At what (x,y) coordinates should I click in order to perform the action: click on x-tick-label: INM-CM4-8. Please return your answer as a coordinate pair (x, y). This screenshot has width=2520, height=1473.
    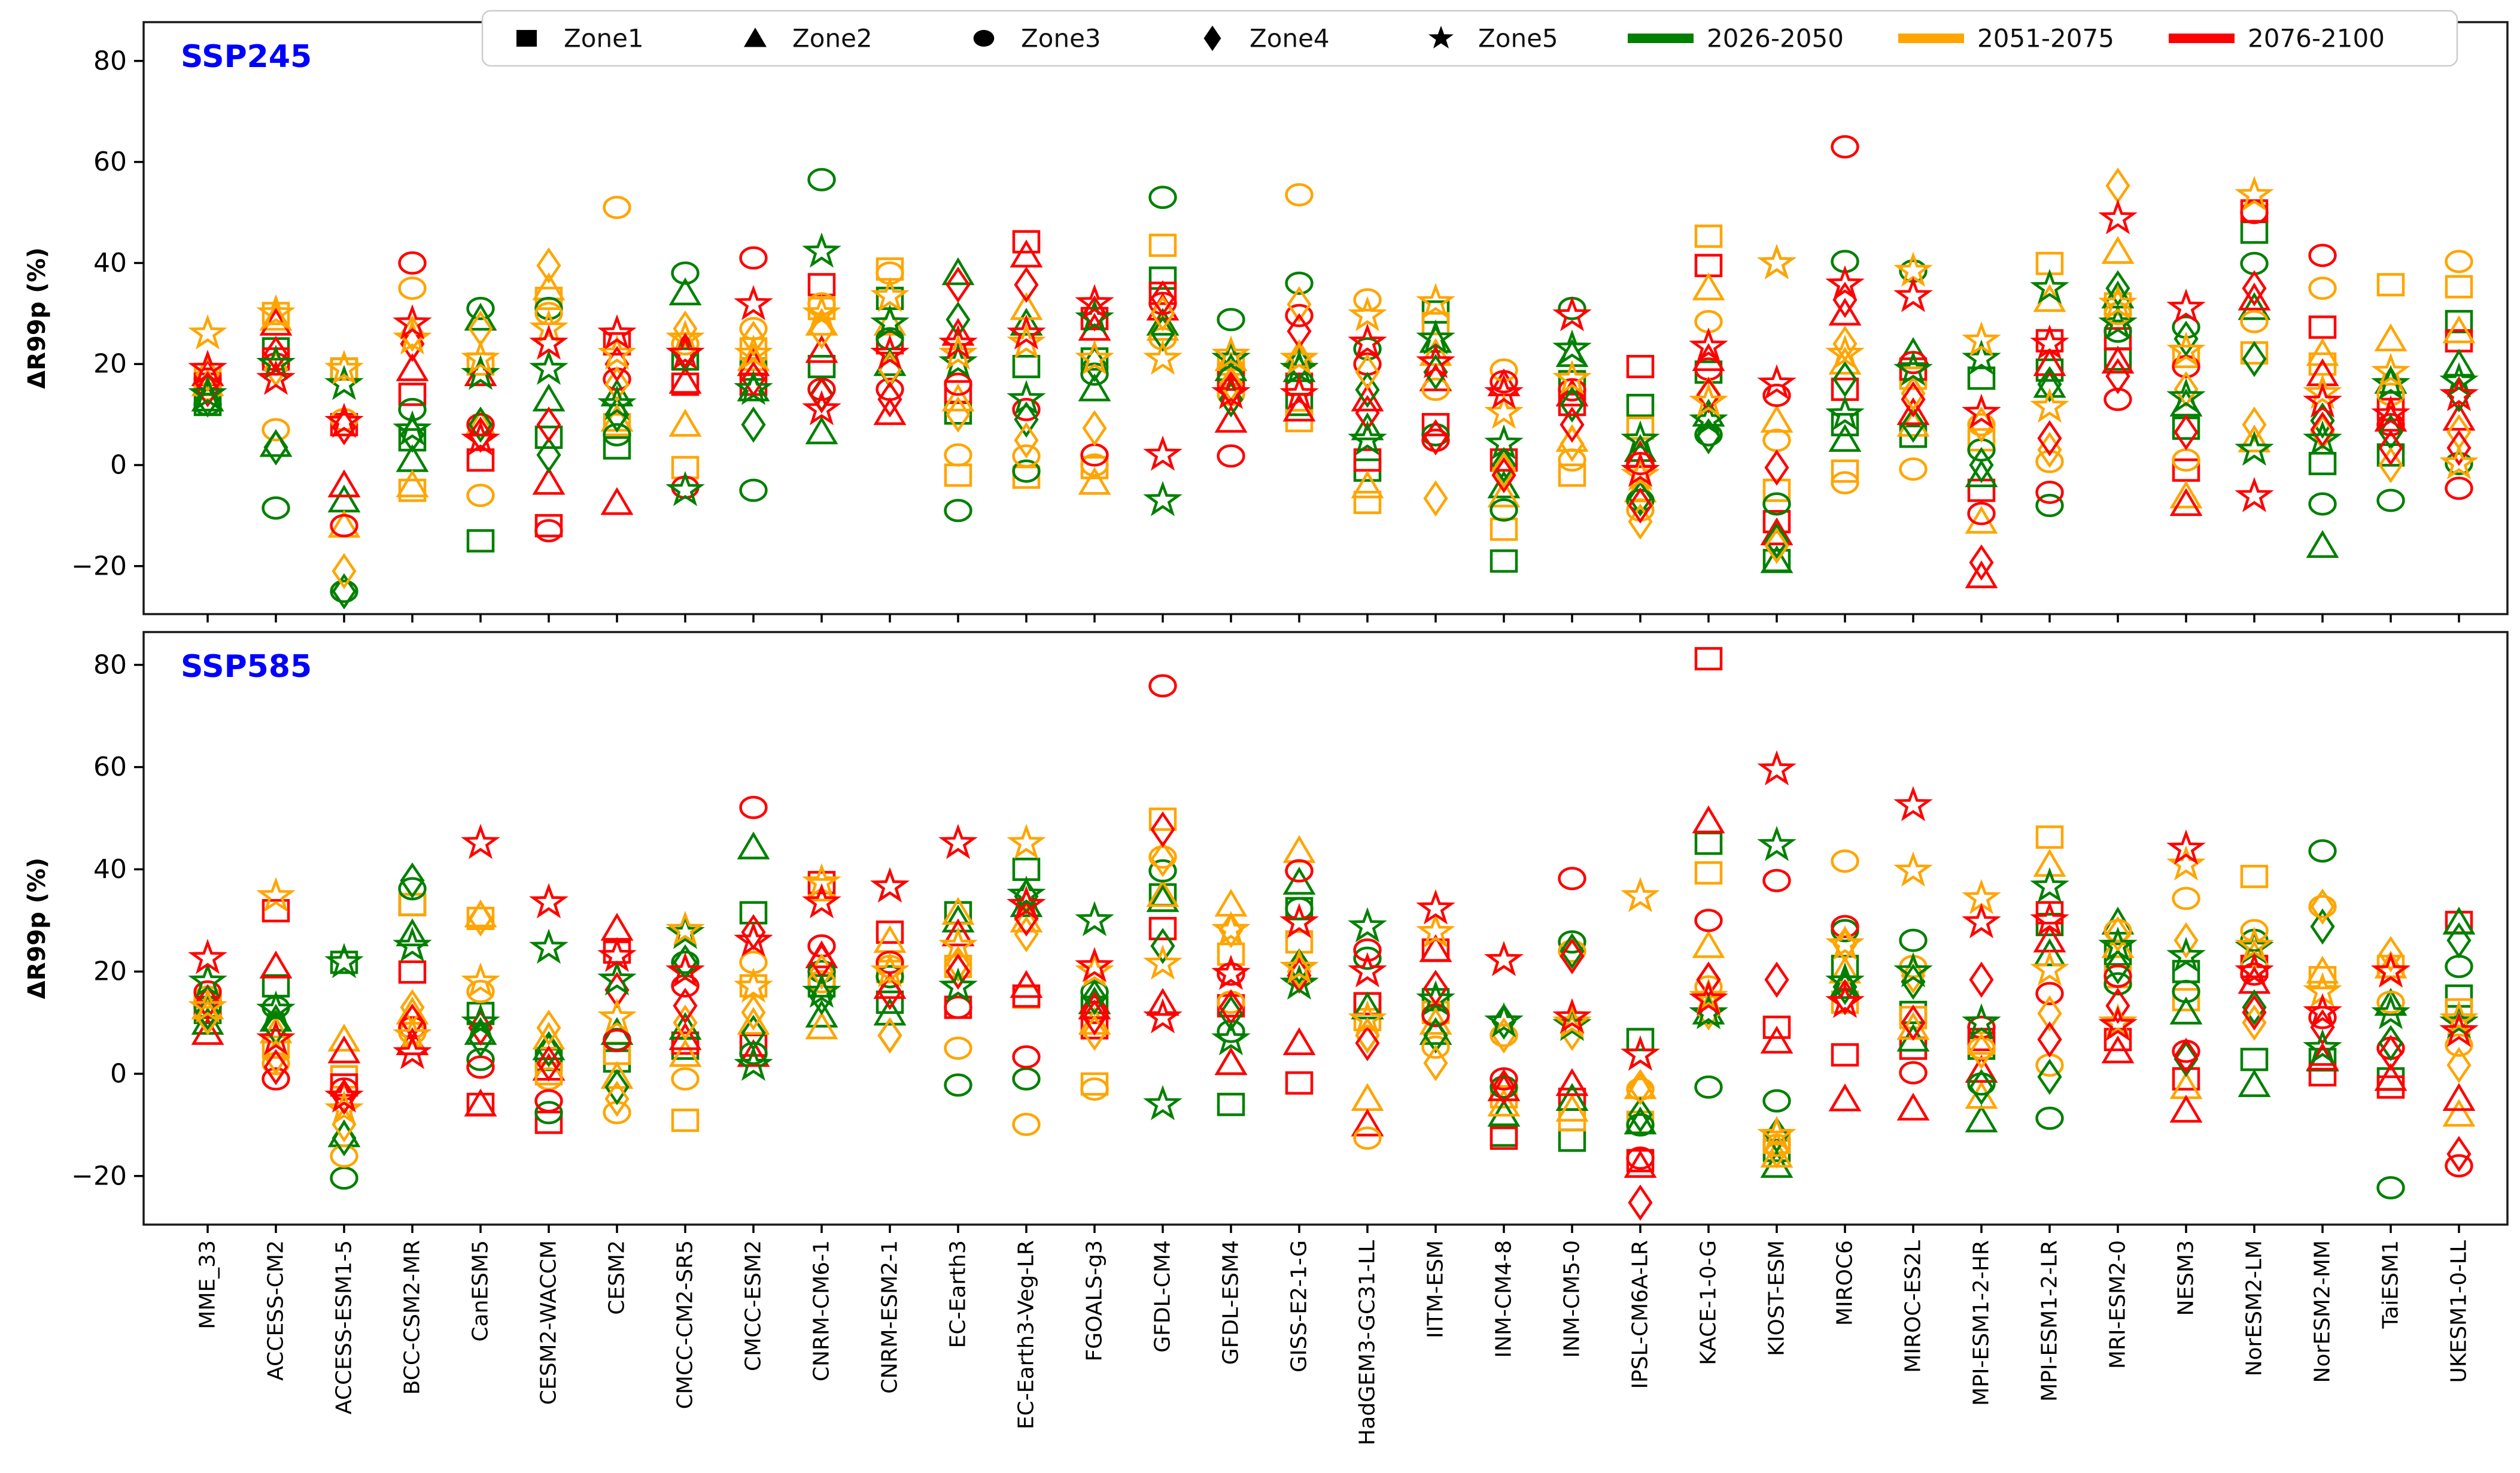
    Looking at the image, I should click on (1504, 1299).